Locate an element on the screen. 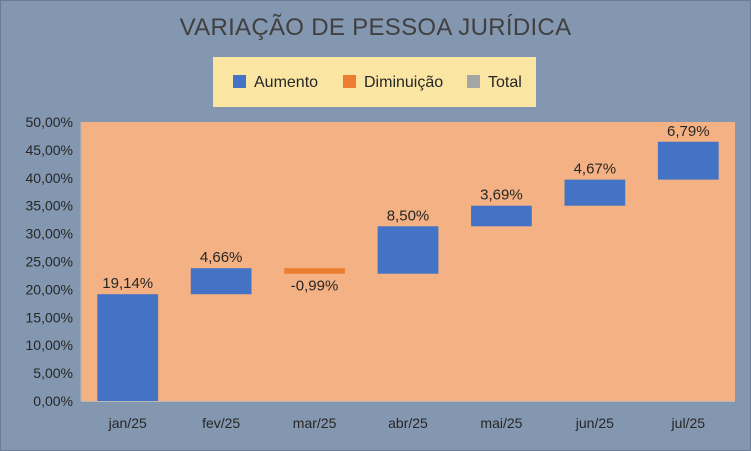  legend-label-diminuicao: Diminuição is located at coordinates (404, 82).